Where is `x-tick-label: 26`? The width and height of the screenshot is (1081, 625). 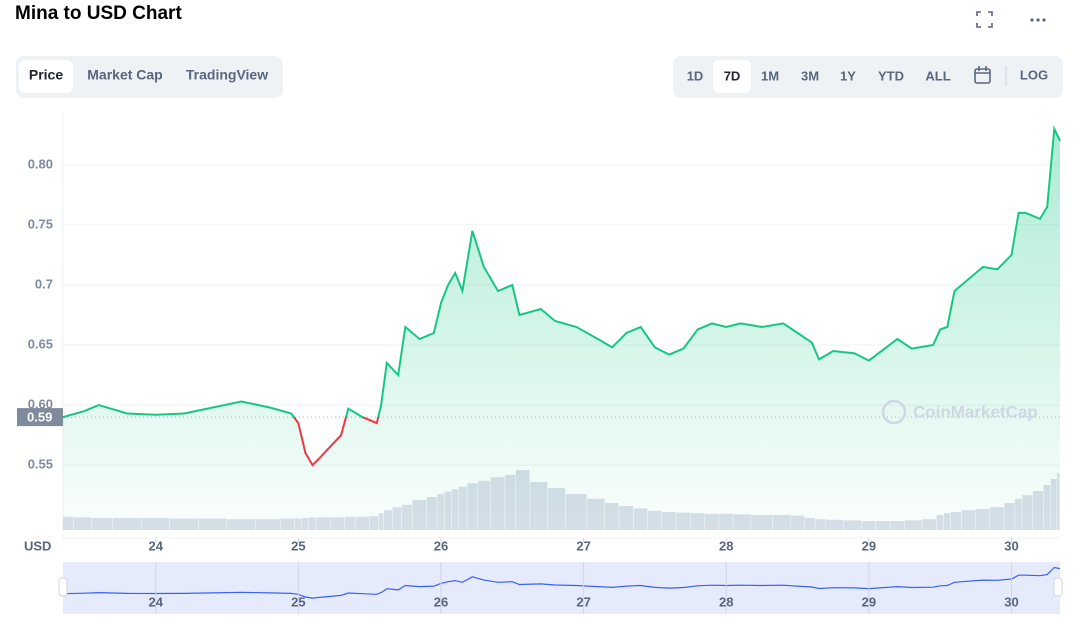
x-tick-label: 26 is located at coordinates (441, 545).